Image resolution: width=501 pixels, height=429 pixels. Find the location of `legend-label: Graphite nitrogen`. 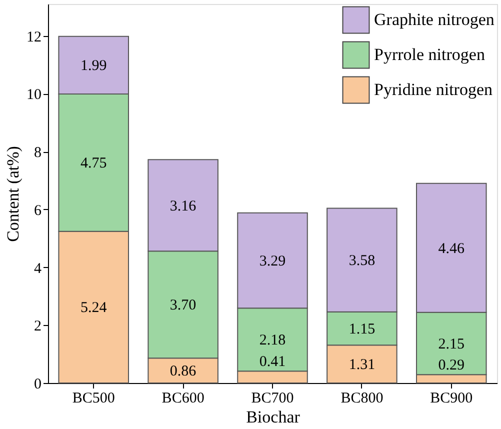

legend-label: Graphite nitrogen is located at coordinates (434, 19).